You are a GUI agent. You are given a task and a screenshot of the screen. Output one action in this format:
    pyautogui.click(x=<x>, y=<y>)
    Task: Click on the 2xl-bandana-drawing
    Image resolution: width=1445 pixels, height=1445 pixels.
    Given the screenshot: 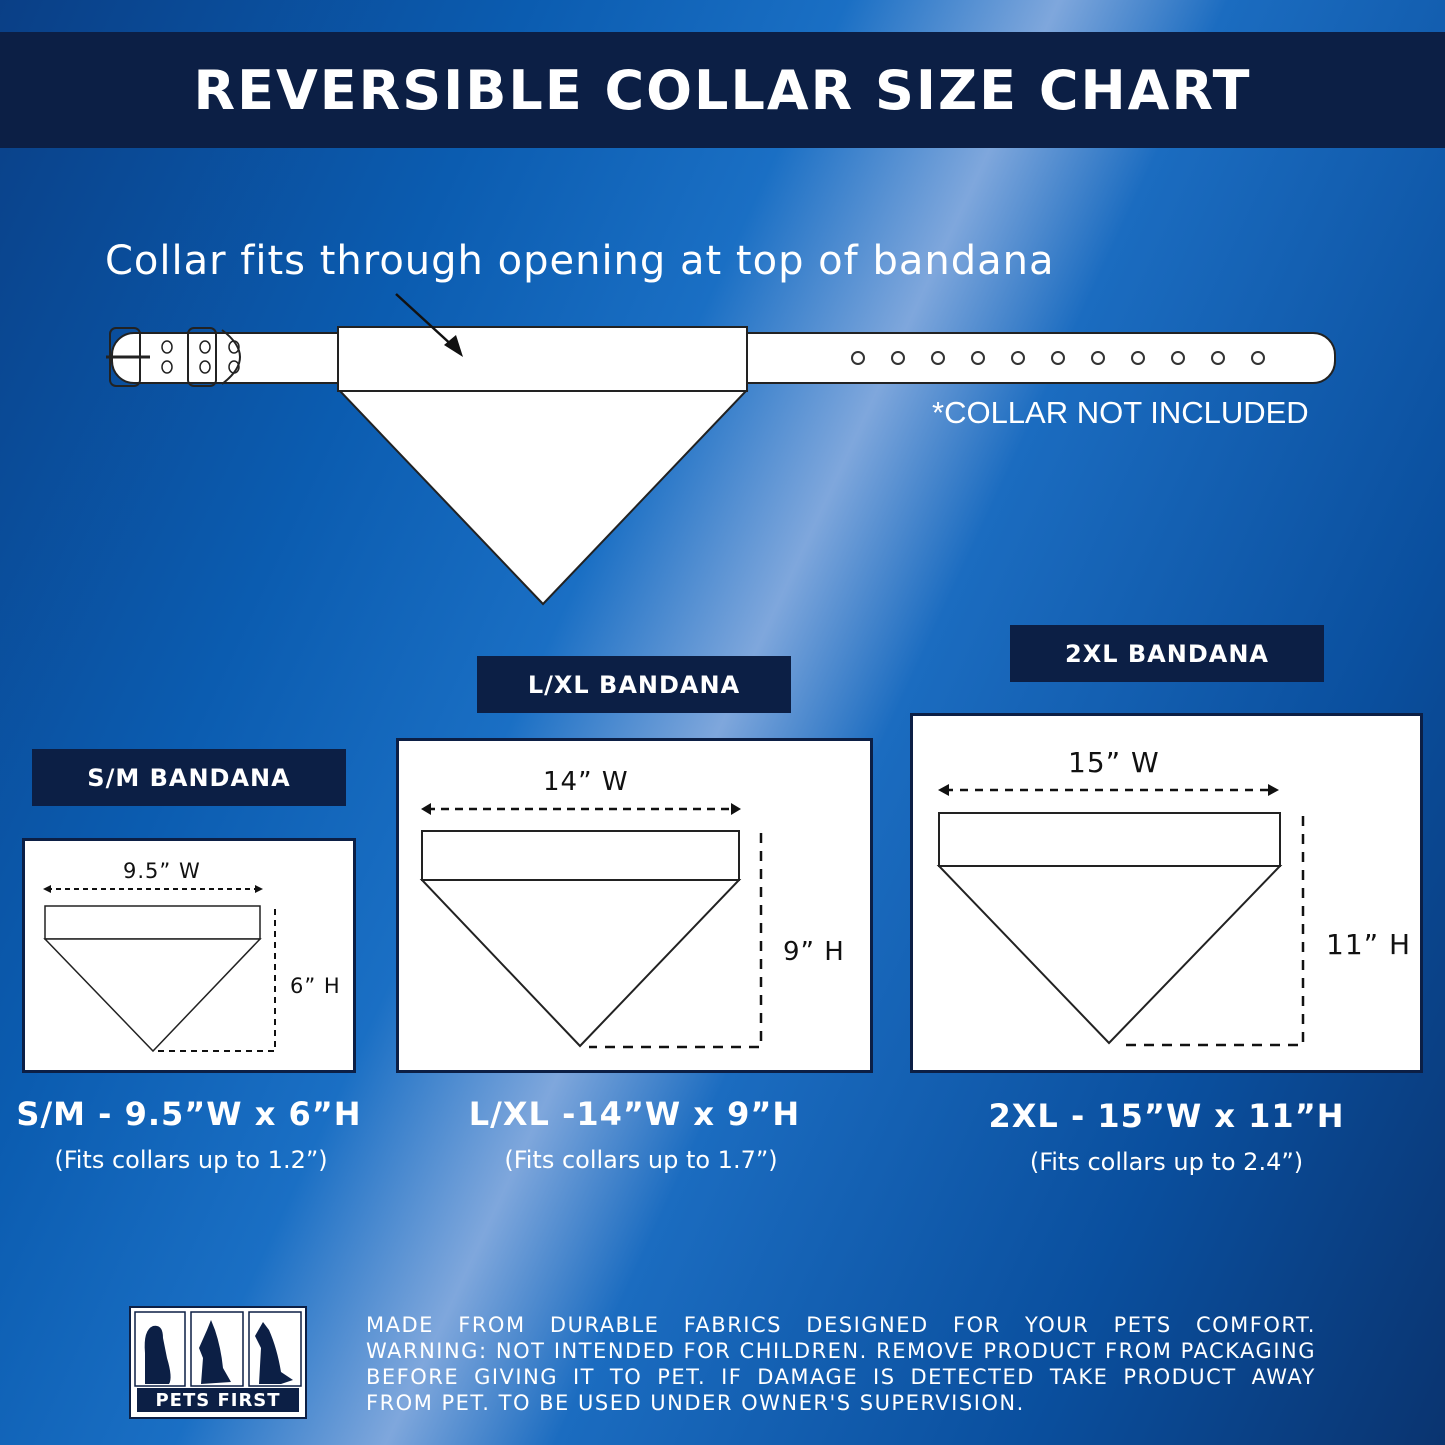 What is the action you would take?
    pyautogui.click(x=1120, y=915)
    